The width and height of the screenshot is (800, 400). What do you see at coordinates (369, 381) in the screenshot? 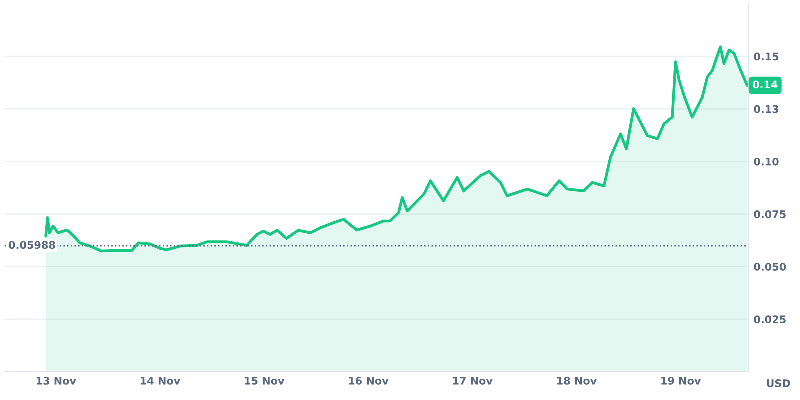
I see `x-tick-label: 16 Nov` at bounding box center [369, 381].